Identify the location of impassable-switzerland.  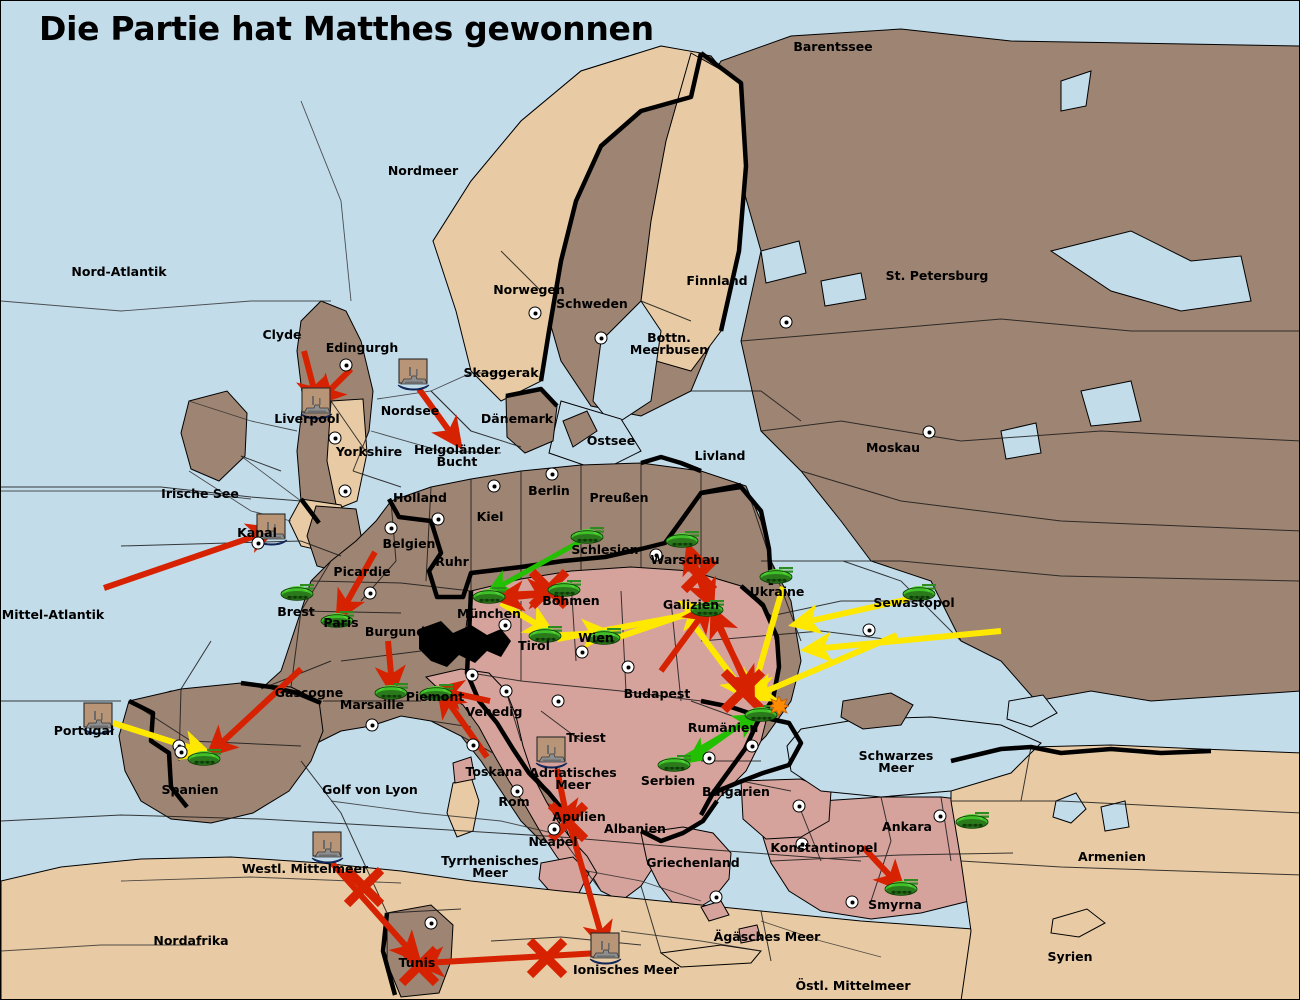
(465, 644).